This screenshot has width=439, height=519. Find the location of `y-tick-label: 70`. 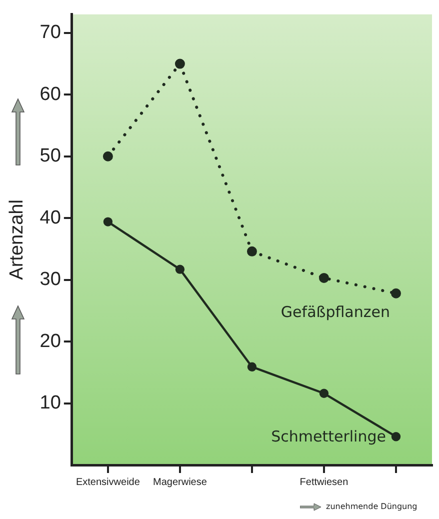

y-tick-label: 70 is located at coordinates (50, 33).